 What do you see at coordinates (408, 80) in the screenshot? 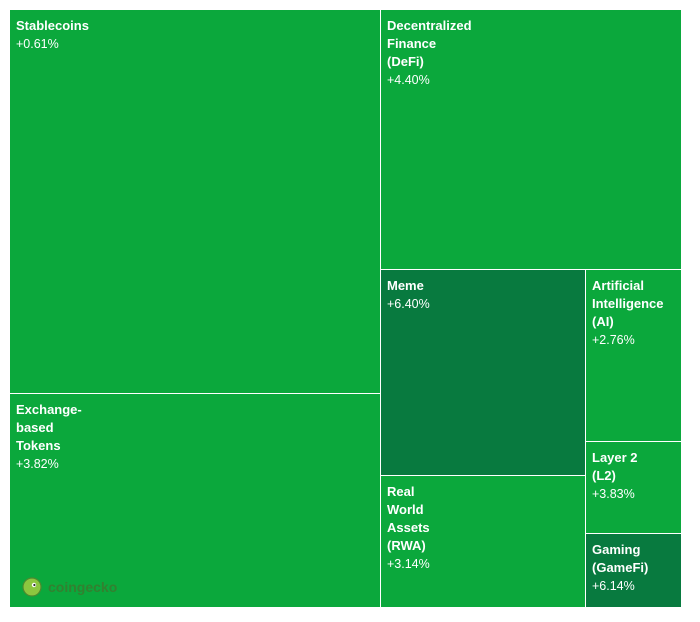
I see `tile-change: +4.40%` at bounding box center [408, 80].